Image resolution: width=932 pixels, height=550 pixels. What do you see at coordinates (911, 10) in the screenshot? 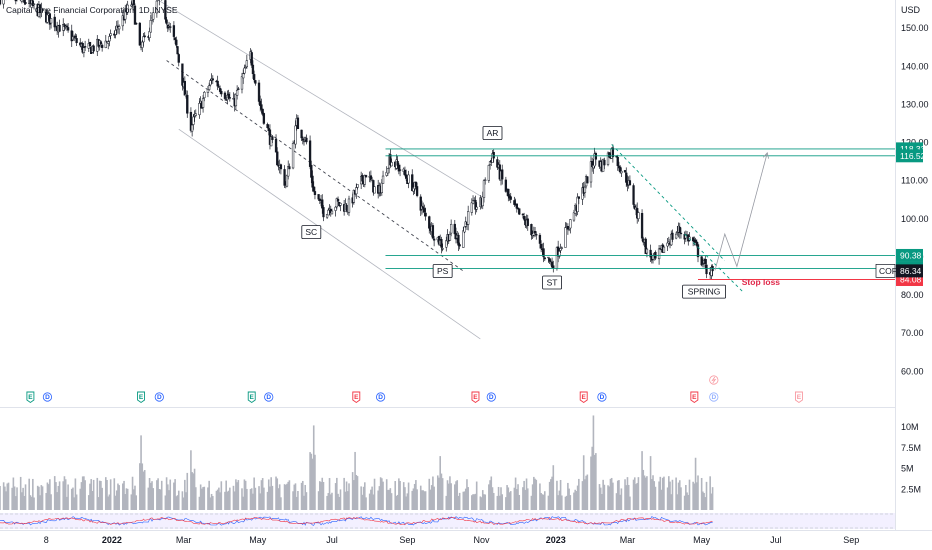
I see `currency-label: USD` at bounding box center [911, 10].